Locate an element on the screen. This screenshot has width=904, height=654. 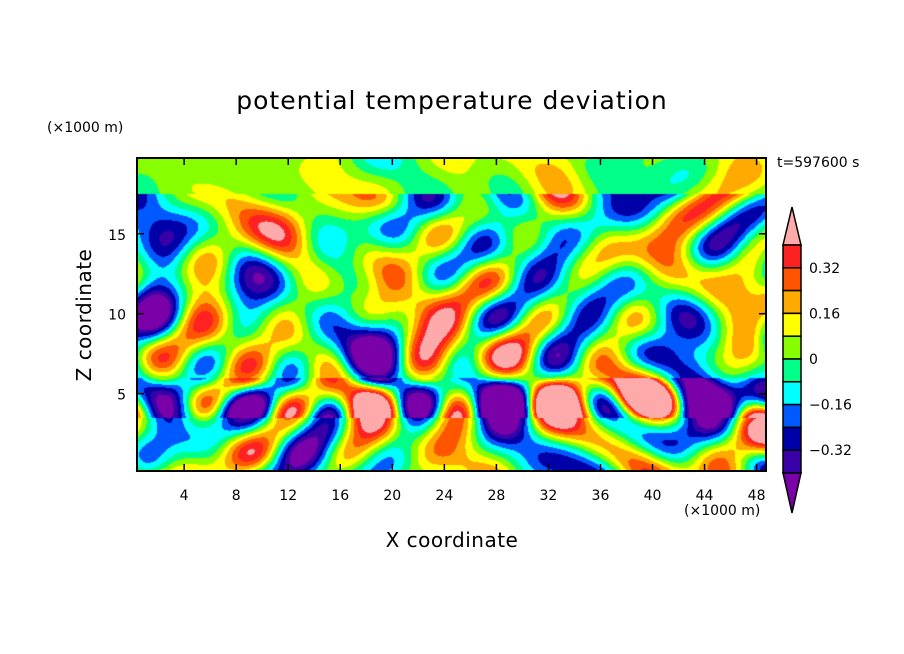
x-tick-label: 8 is located at coordinates (236, 496).